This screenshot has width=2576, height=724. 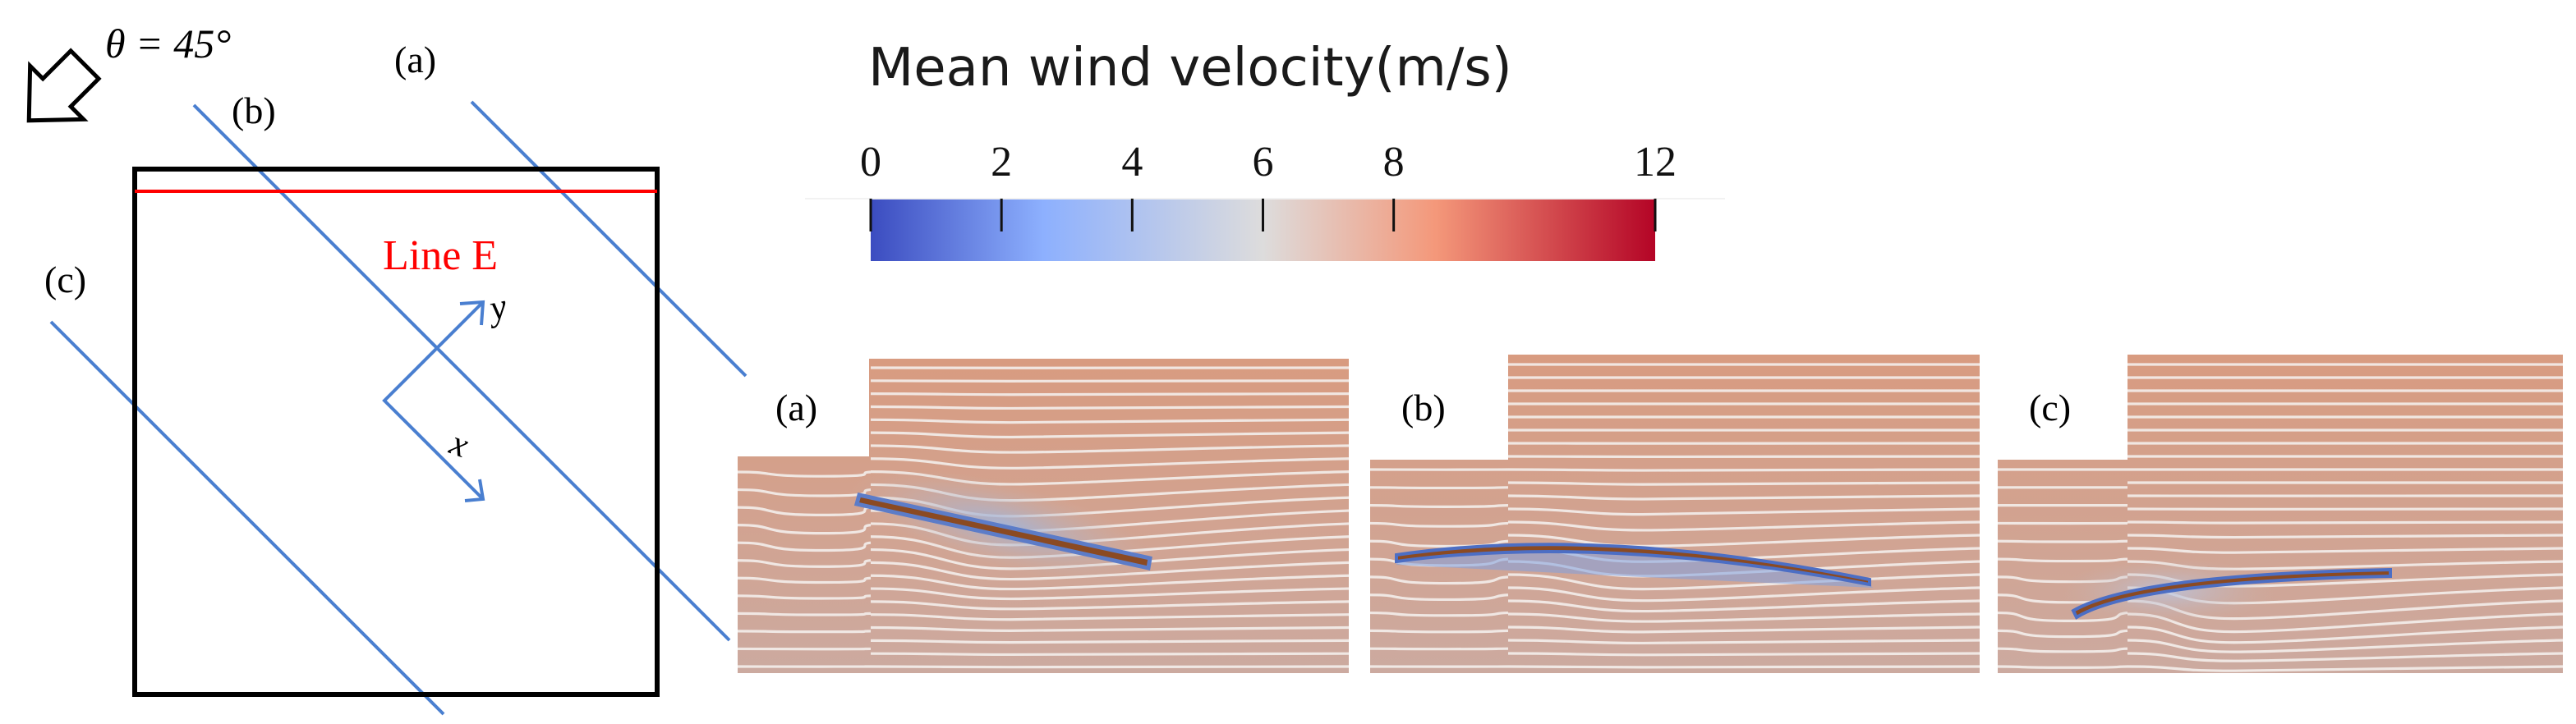 What do you see at coordinates (472, 313) in the screenshot?
I see `y-axis-arrowhead` at bounding box center [472, 313].